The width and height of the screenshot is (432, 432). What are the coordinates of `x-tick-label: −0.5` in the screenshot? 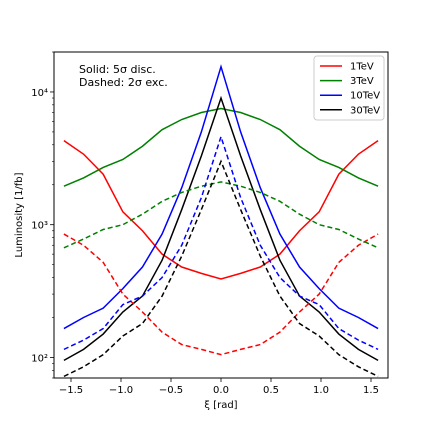 It's located at (171, 390).